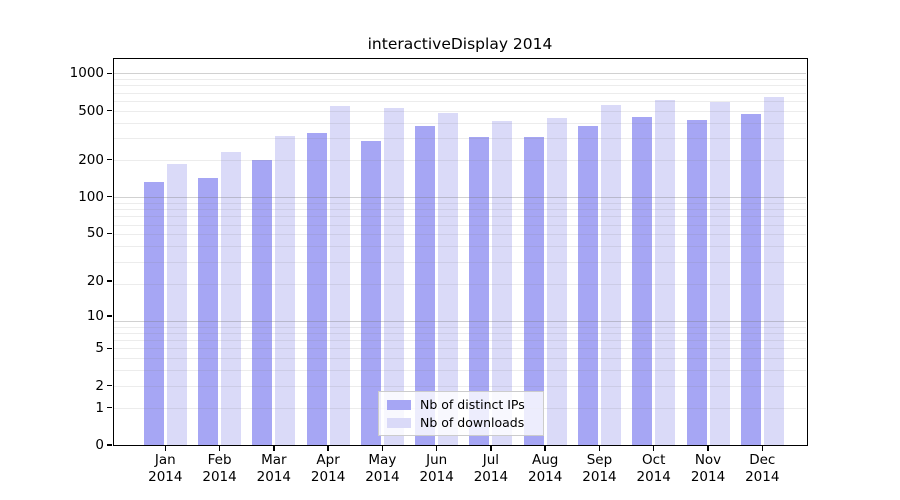 The height and width of the screenshot is (500, 900). Describe the element at coordinates (436, 468) in the screenshot. I see `x-axis-tick-label: Jun 2014` at that location.